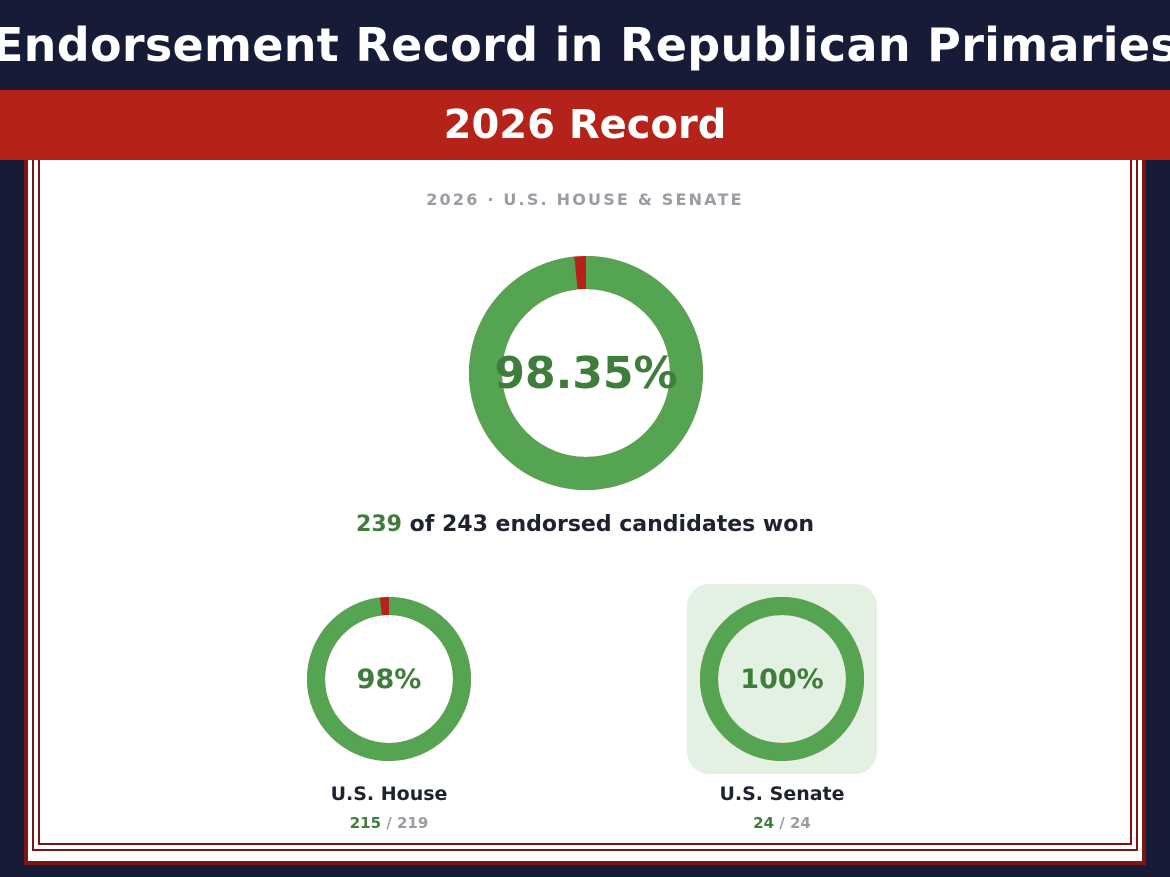  What do you see at coordinates (607, 524) in the screenshot?
I see `summary-text: of 243 endorsed candidates won` at bounding box center [607, 524].